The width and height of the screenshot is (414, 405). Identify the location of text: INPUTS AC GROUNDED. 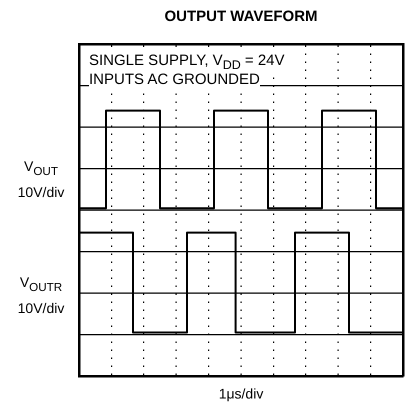
(174, 80).